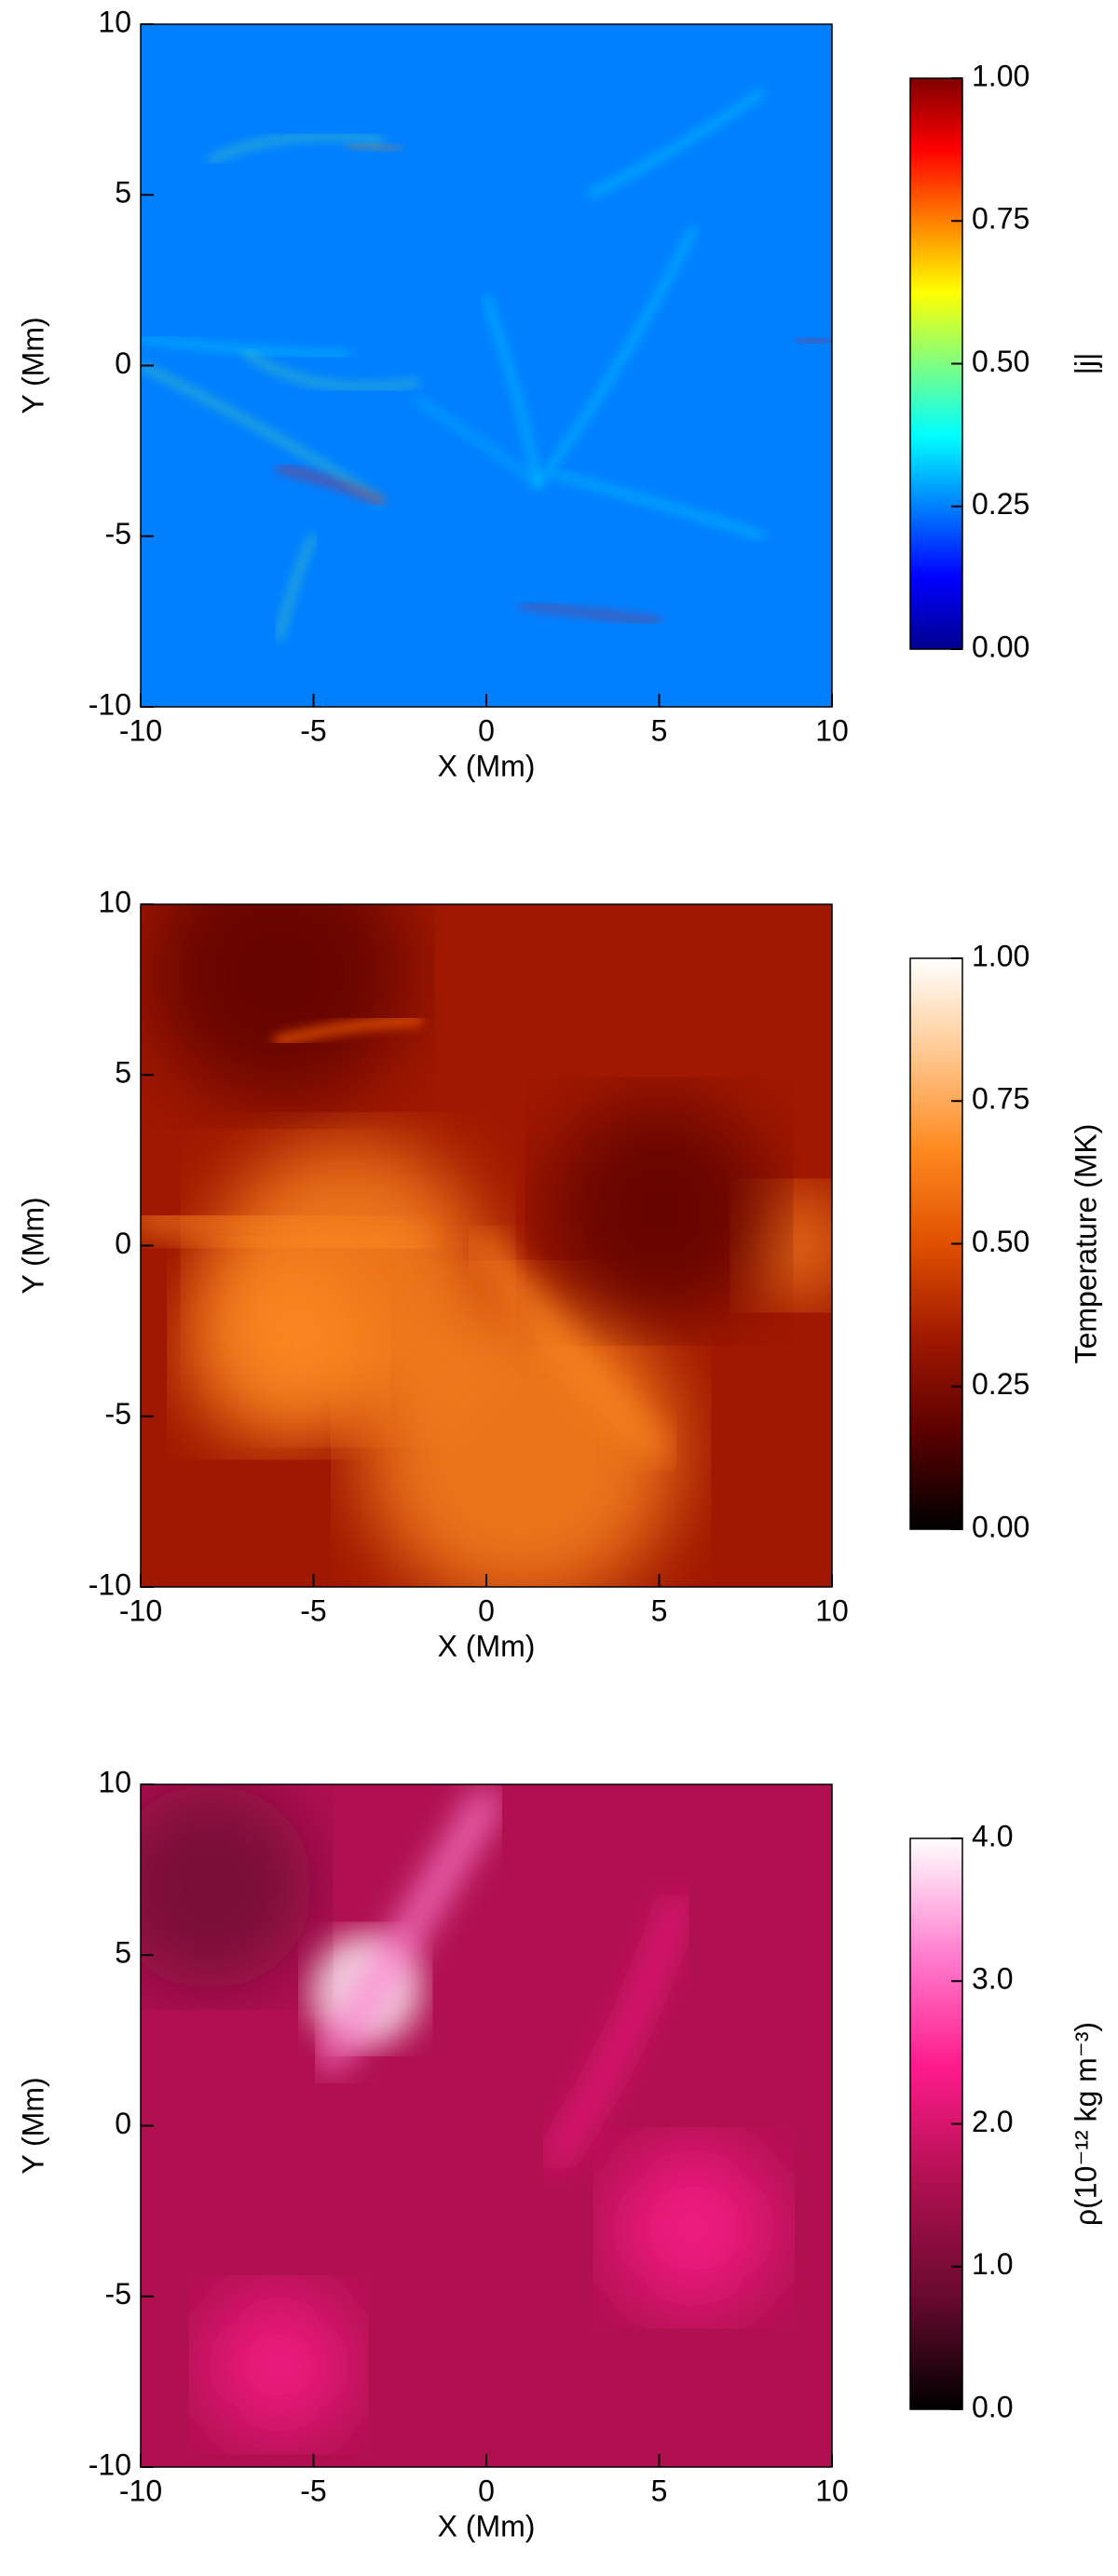 This screenshot has height=2576, width=1118. What do you see at coordinates (992, 2264) in the screenshot?
I see `colorbar-tick-label: 1.0` at bounding box center [992, 2264].